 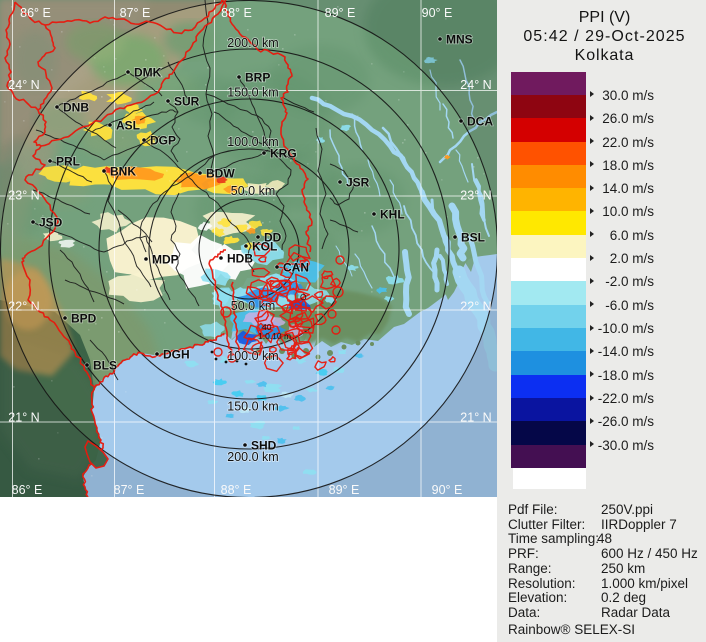 I want to click on svg-text: MNS, so click(x=459, y=40).